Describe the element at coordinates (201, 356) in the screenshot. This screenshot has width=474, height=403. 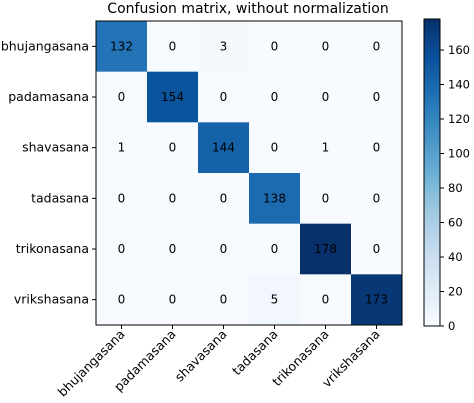
I see `x-tick-label: shavasana` at that location.